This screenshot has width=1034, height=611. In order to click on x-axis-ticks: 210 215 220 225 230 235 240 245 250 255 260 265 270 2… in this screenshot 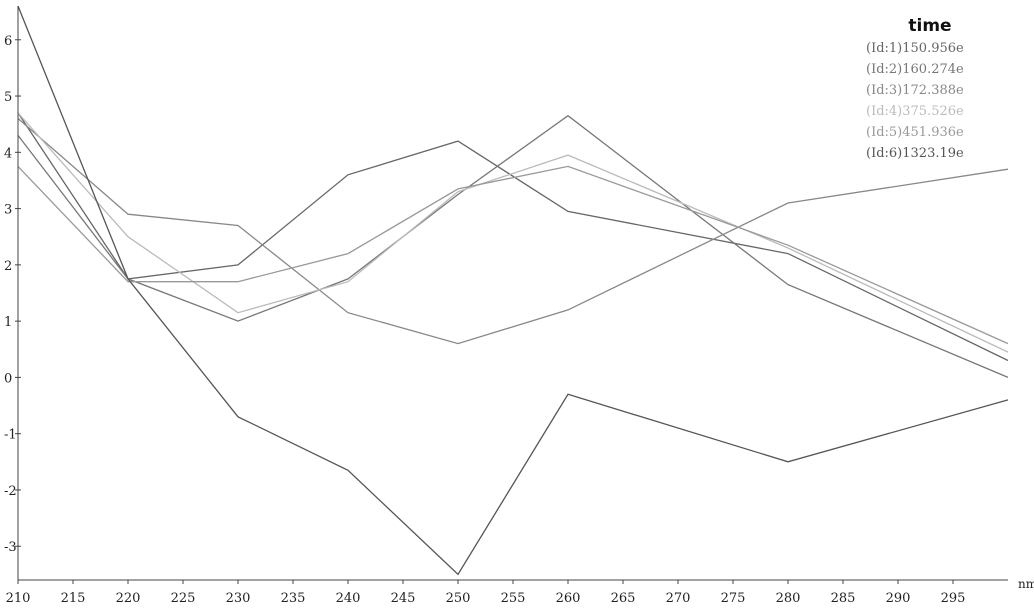, I will do `click(486, 593)`.